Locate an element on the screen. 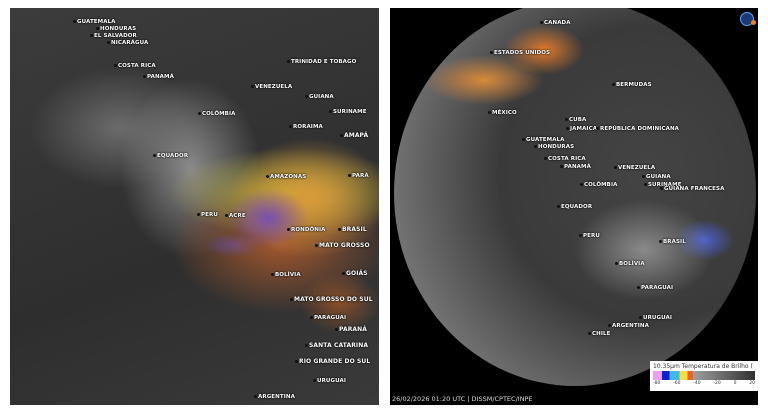 Image resolution: width=768 pixels, height=414 pixels. map-label: TRINIDAD E TOBAGO is located at coordinates (321, 62).